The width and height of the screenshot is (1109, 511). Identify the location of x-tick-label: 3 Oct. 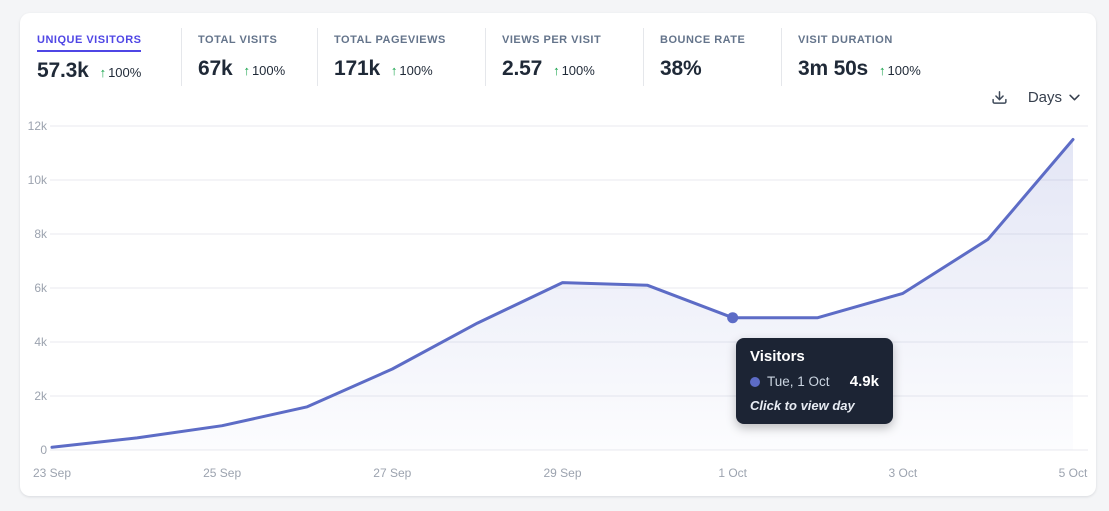
(903, 473).